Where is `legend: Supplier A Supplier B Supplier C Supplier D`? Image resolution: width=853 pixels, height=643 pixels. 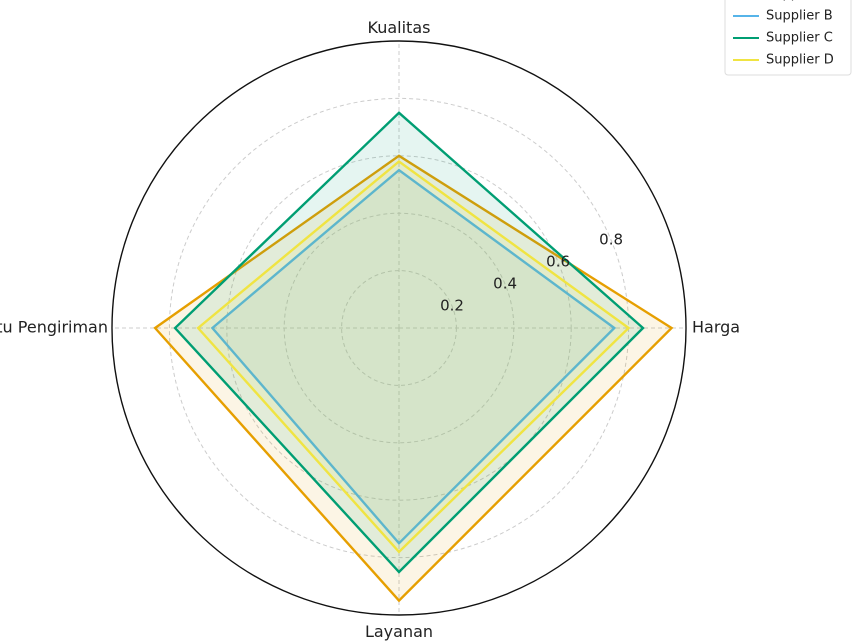
legend: Supplier A Supplier B Supplier C Supplier D is located at coordinates (788, 38).